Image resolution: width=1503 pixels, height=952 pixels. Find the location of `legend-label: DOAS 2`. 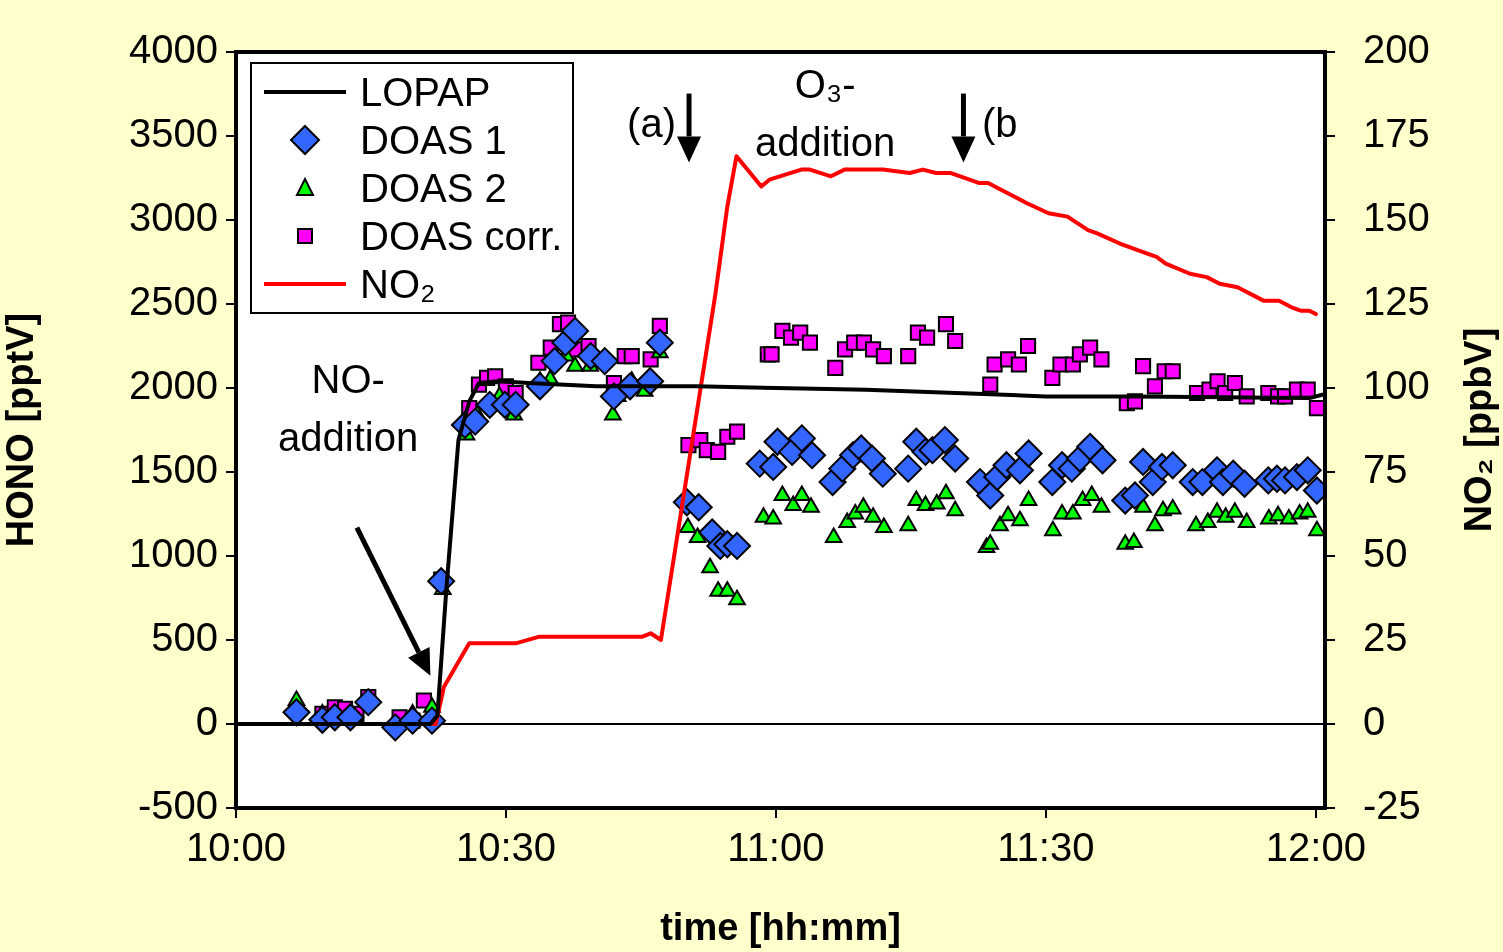

legend-label: DOAS 2 is located at coordinates (433, 188).